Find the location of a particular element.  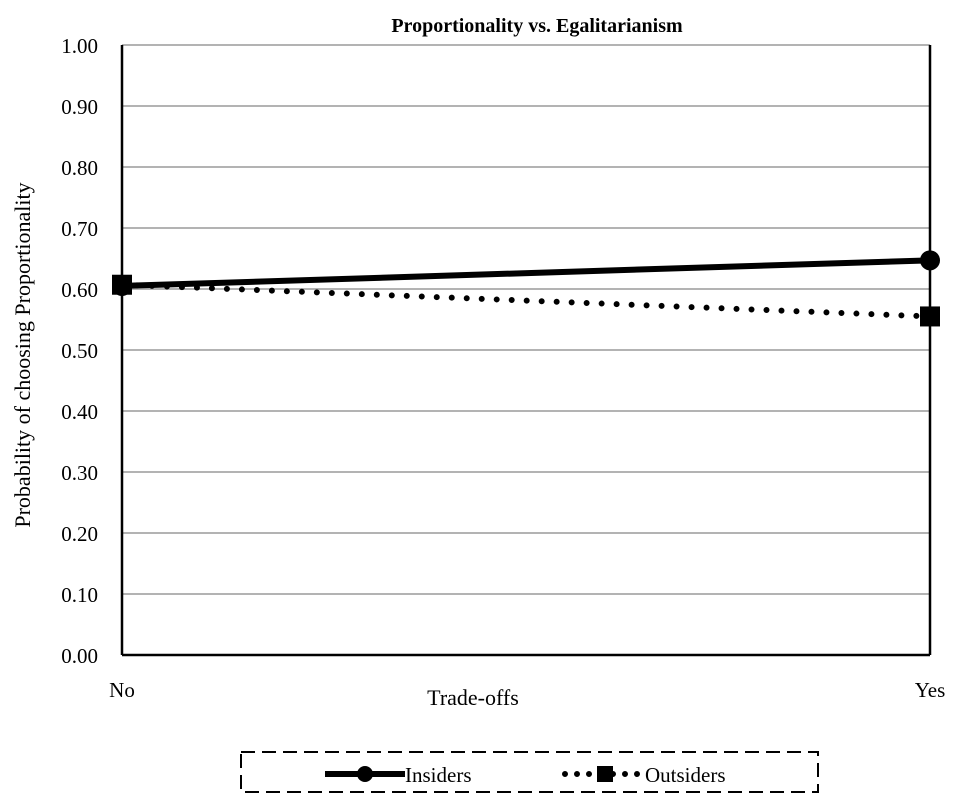

legend-outsiders-marker is located at coordinates (605, 774).